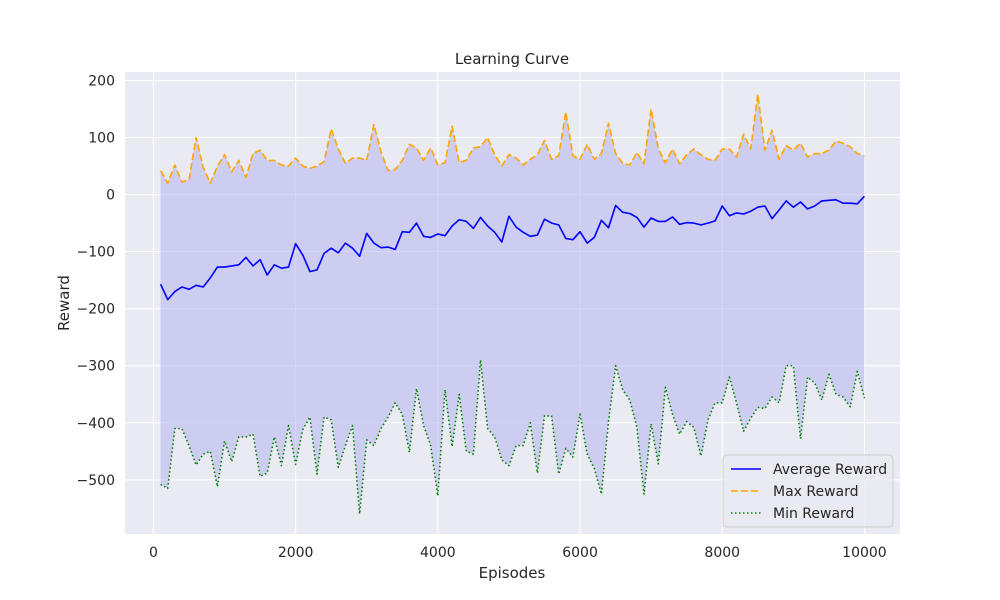 The image size is (1000, 600). What do you see at coordinates (813, 514) in the screenshot?
I see `legend-label-2: Min Reward` at bounding box center [813, 514].